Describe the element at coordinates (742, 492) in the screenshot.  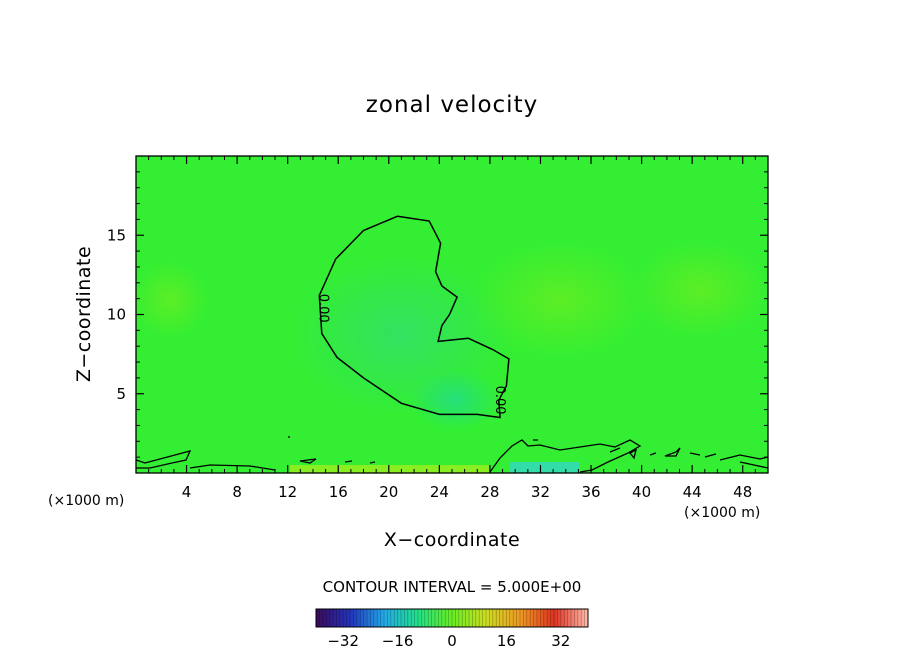
I see `x-tick-label: 48` at that location.